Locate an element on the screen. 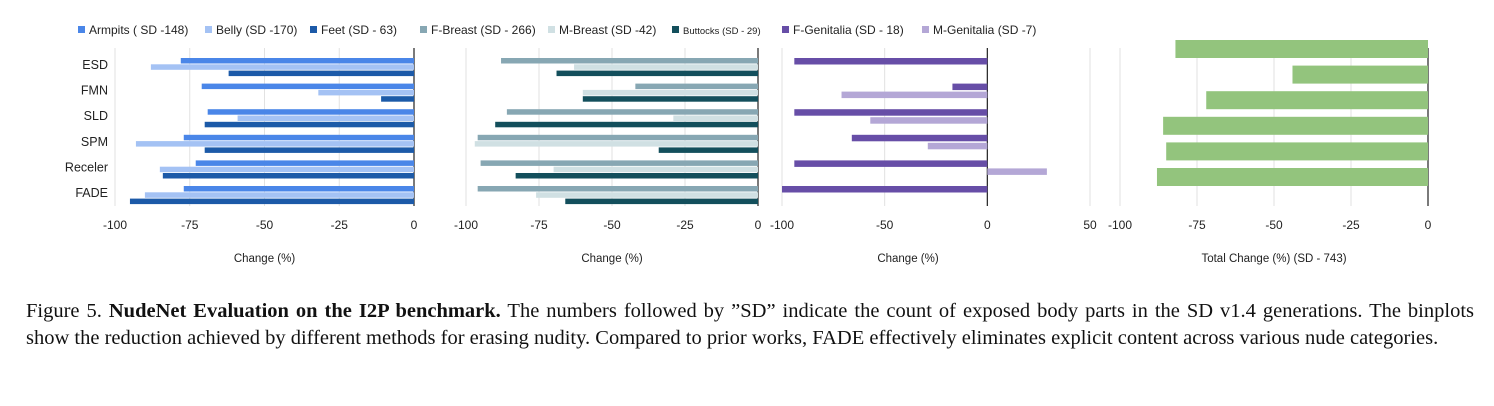 The height and width of the screenshot is (406, 1494). caption-label: Figure 5. is located at coordinates (64, 311).